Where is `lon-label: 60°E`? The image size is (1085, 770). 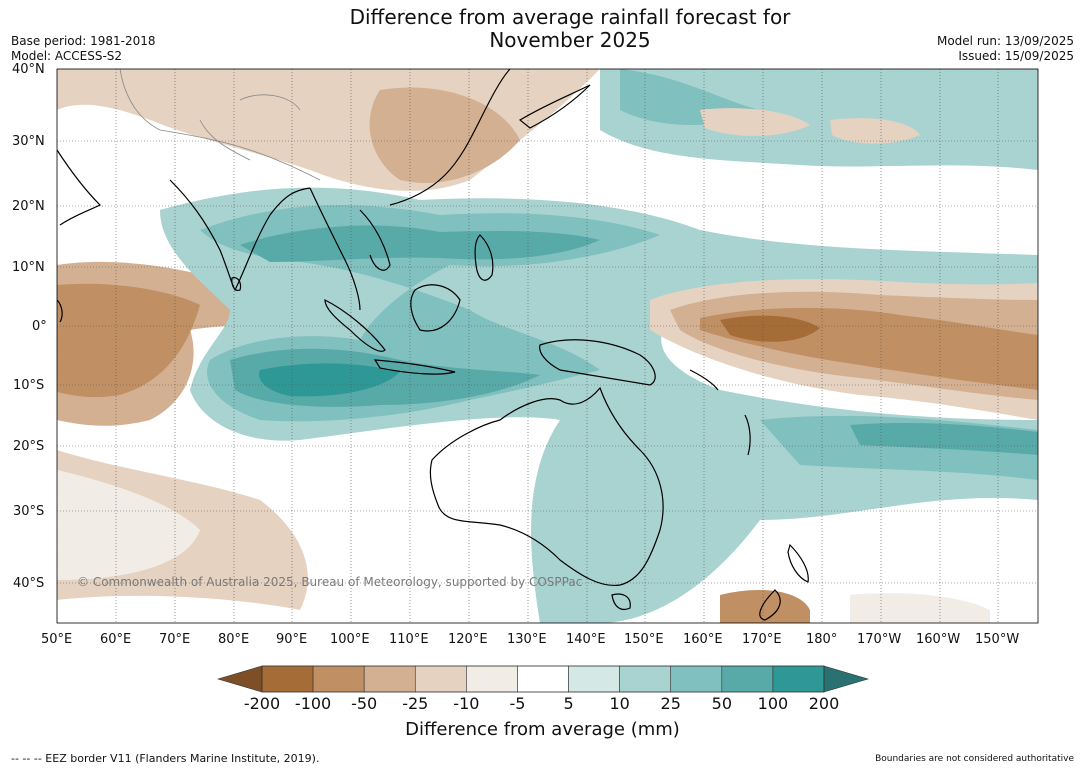
lon-label: 60°E is located at coordinates (116, 639).